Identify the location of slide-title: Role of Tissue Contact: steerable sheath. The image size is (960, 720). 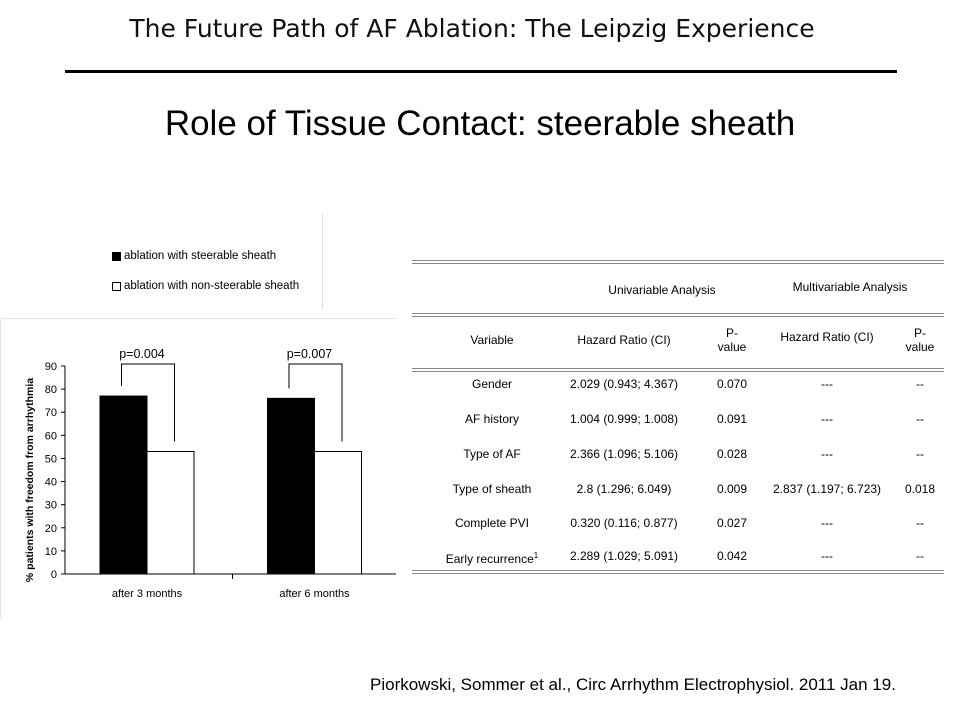
(480, 123).